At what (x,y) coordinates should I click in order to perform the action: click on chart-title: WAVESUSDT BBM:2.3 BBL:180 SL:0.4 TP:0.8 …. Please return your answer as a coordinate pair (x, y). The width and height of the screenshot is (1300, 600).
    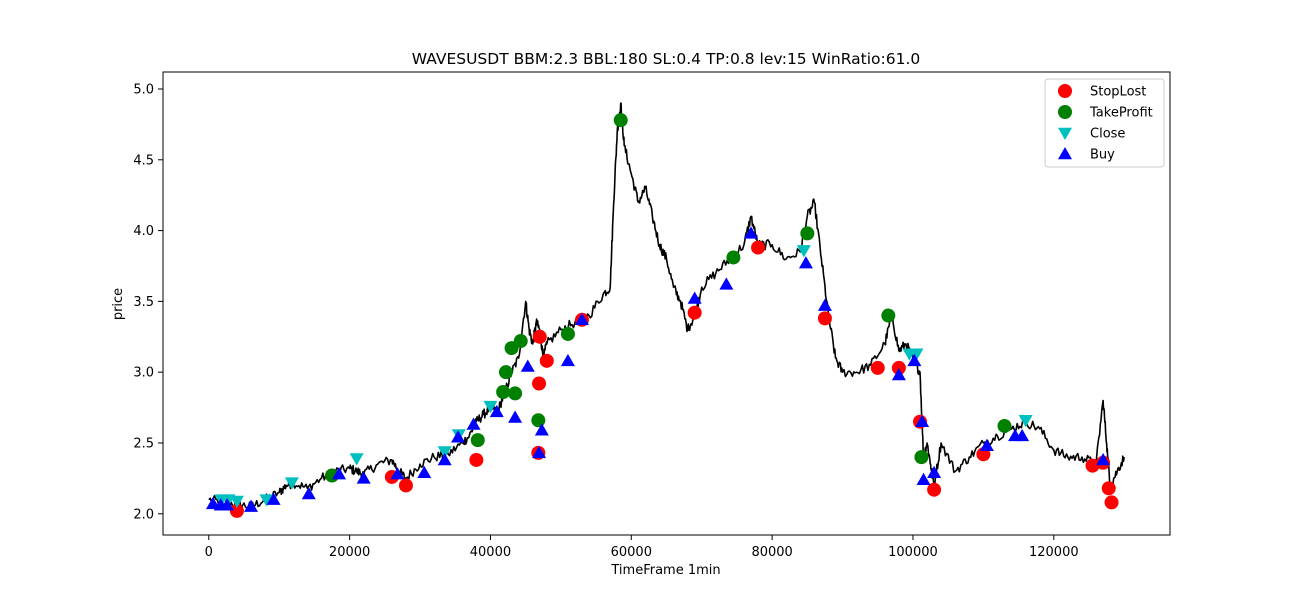
    Looking at the image, I should click on (666, 59).